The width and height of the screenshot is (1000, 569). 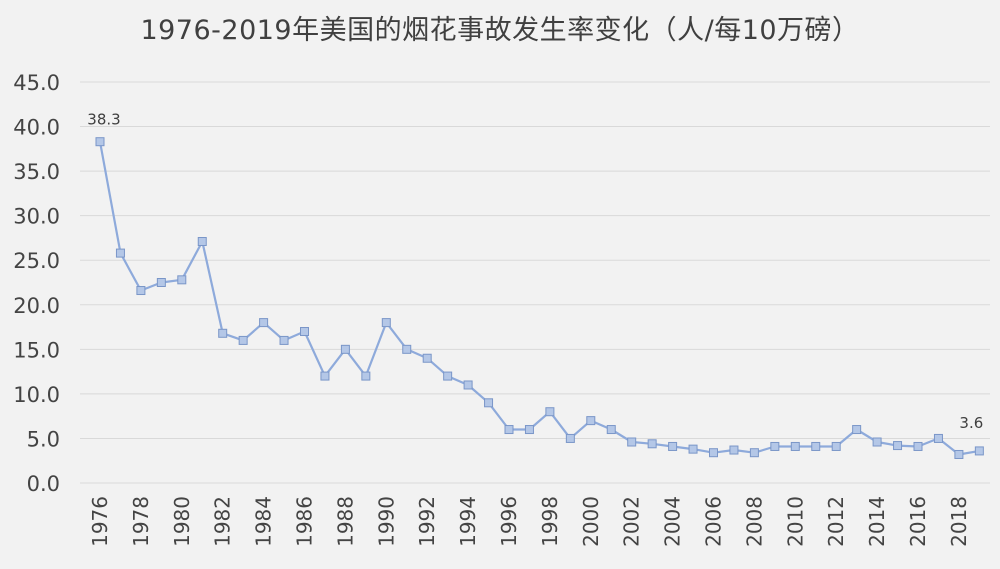 I want to click on data-point-1985, so click(x=284, y=340).